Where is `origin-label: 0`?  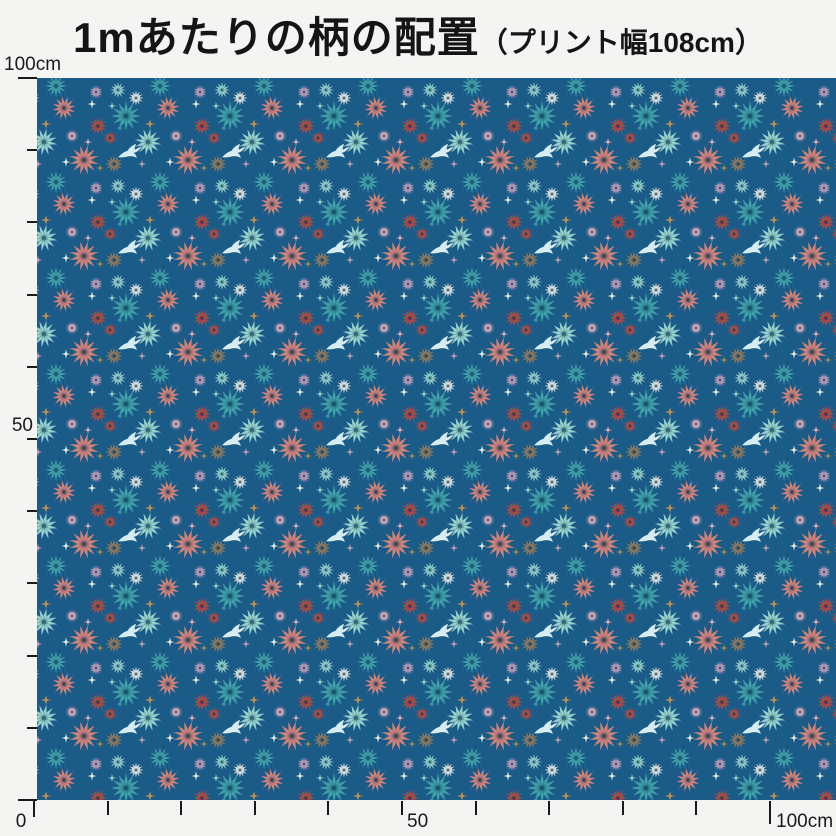 origin-label: 0 is located at coordinates (21, 821).